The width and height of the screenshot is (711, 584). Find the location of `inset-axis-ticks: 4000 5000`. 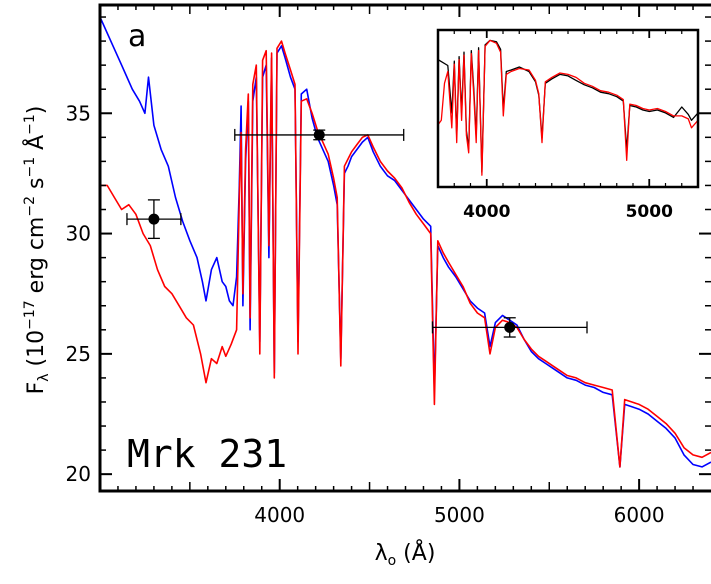

inset-axis-ticks: 4000 5000 is located at coordinates (568, 126).